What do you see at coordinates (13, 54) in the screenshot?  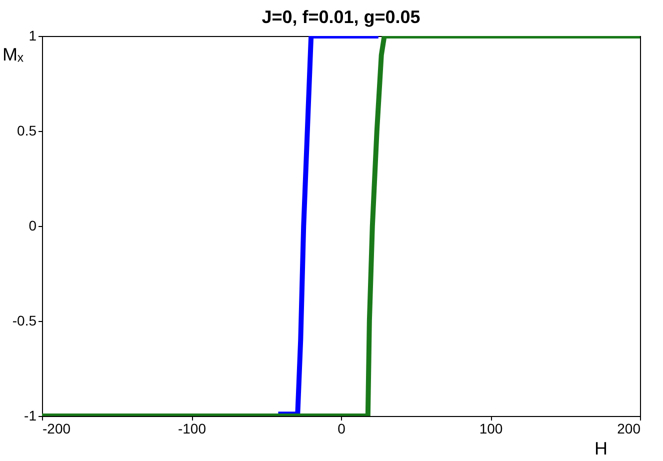 I see `y-axis-title: Mₓ` at bounding box center [13, 54].